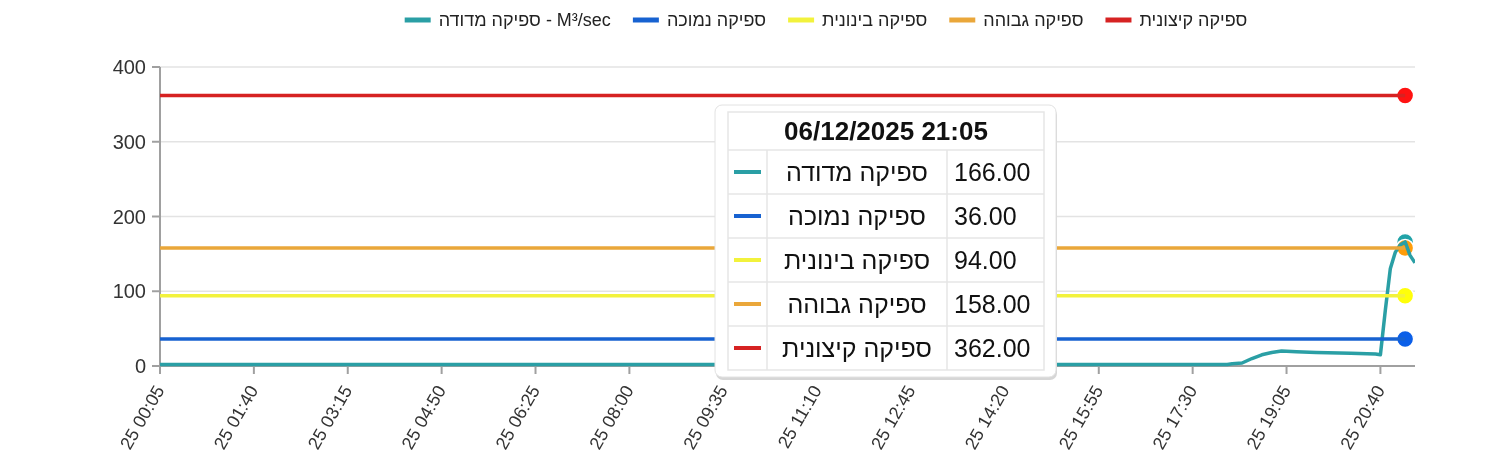  Describe the element at coordinates (129, 216) in the screenshot. I see `y-tick-label: 200` at that location.